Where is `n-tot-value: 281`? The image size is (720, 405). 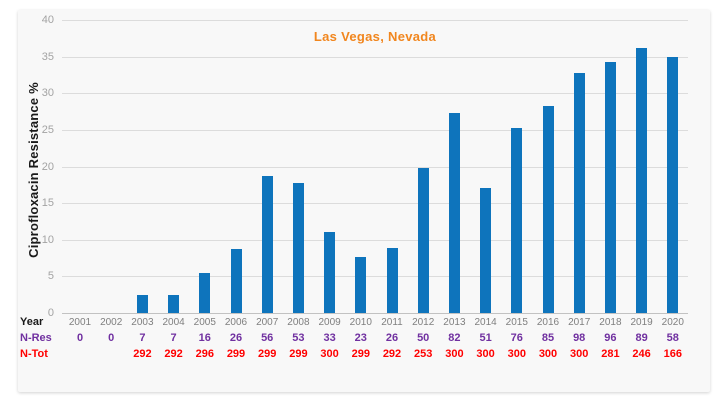 n-tot-value: 281 is located at coordinates (610, 354).